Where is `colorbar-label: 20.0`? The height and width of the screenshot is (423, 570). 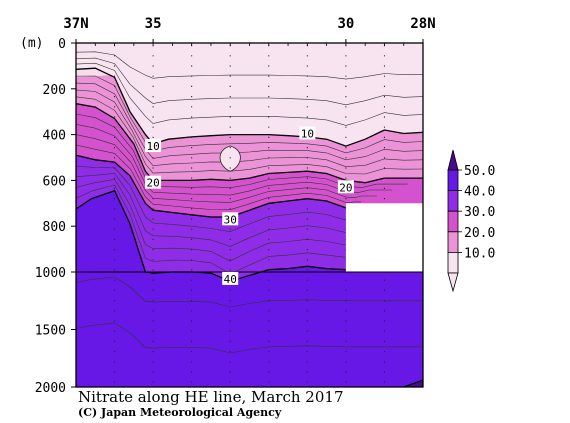 colorbar-label: 20.0 is located at coordinates (479, 233).